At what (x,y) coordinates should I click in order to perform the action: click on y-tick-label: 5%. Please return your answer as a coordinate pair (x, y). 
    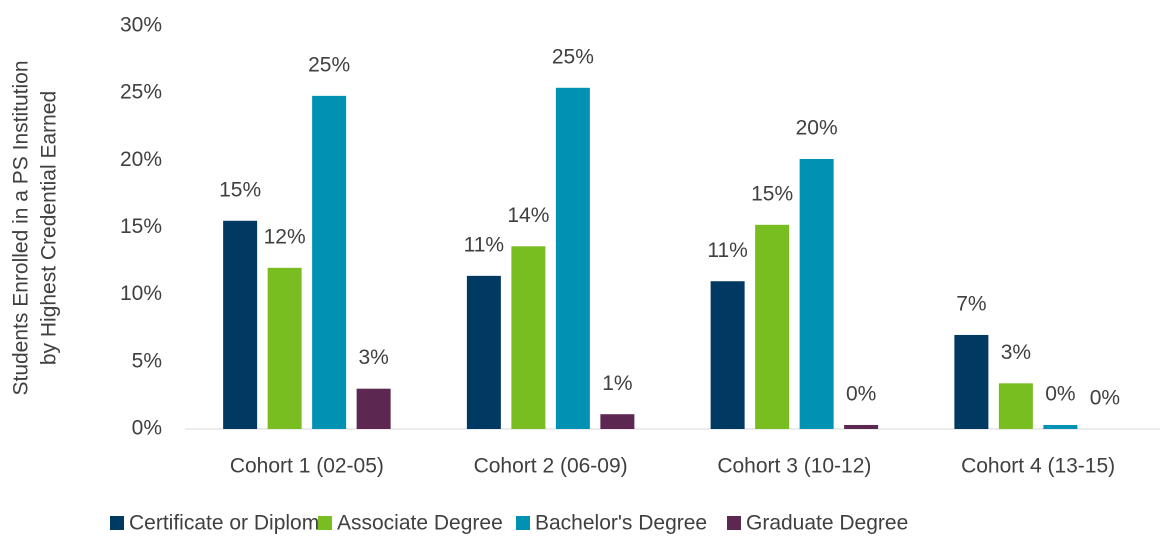
    Looking at the image, I should click on (147, 360).